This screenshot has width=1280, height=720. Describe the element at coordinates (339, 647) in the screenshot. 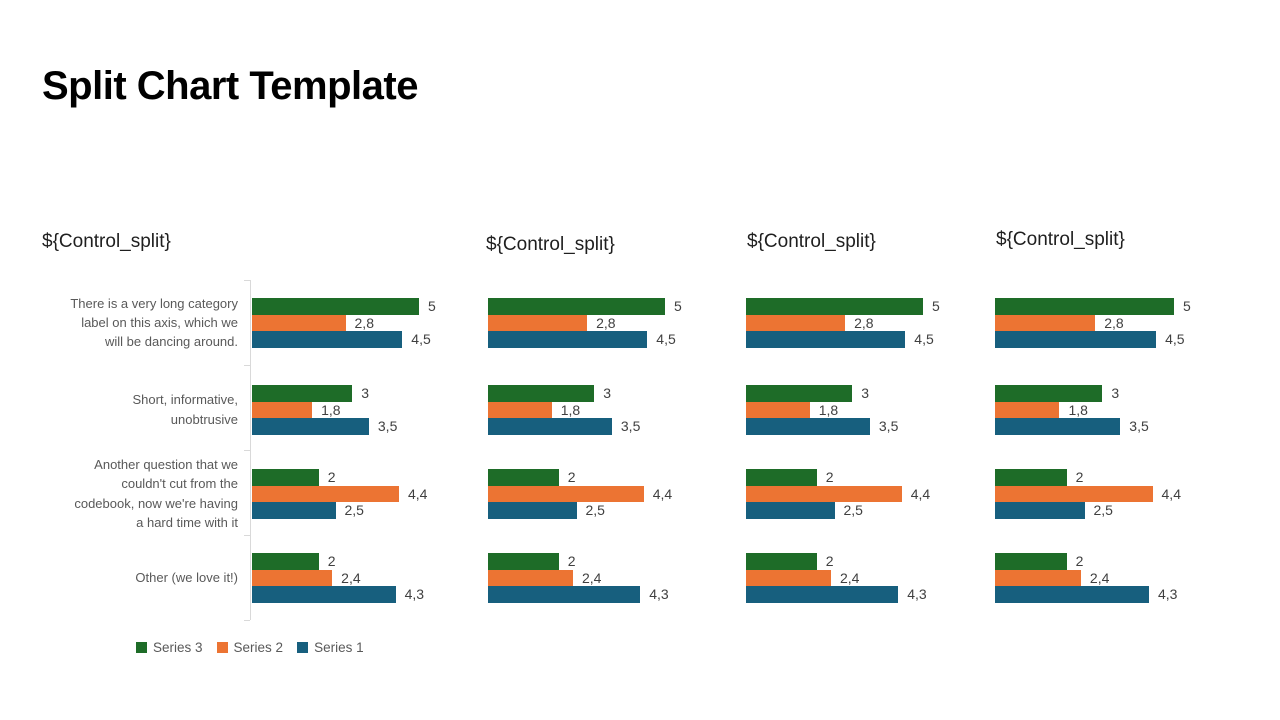

I see `legend-label: Series 1` at that location.